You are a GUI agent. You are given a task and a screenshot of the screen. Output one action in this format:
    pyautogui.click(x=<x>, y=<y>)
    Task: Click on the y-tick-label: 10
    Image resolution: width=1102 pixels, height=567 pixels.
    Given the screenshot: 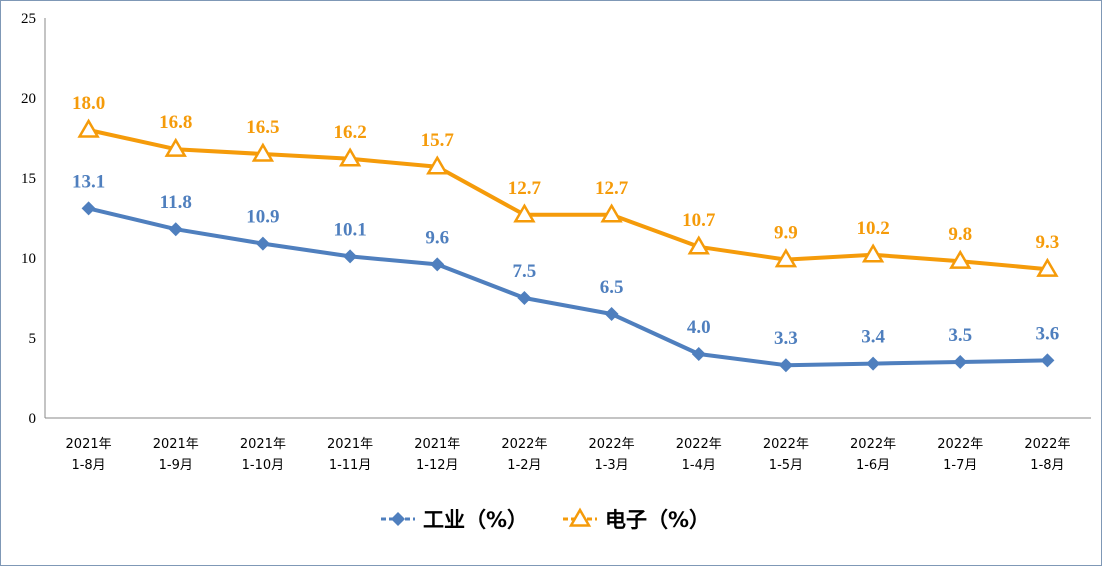 What is the action you would take?
    pyautogui.click(x=28, y=259)
    